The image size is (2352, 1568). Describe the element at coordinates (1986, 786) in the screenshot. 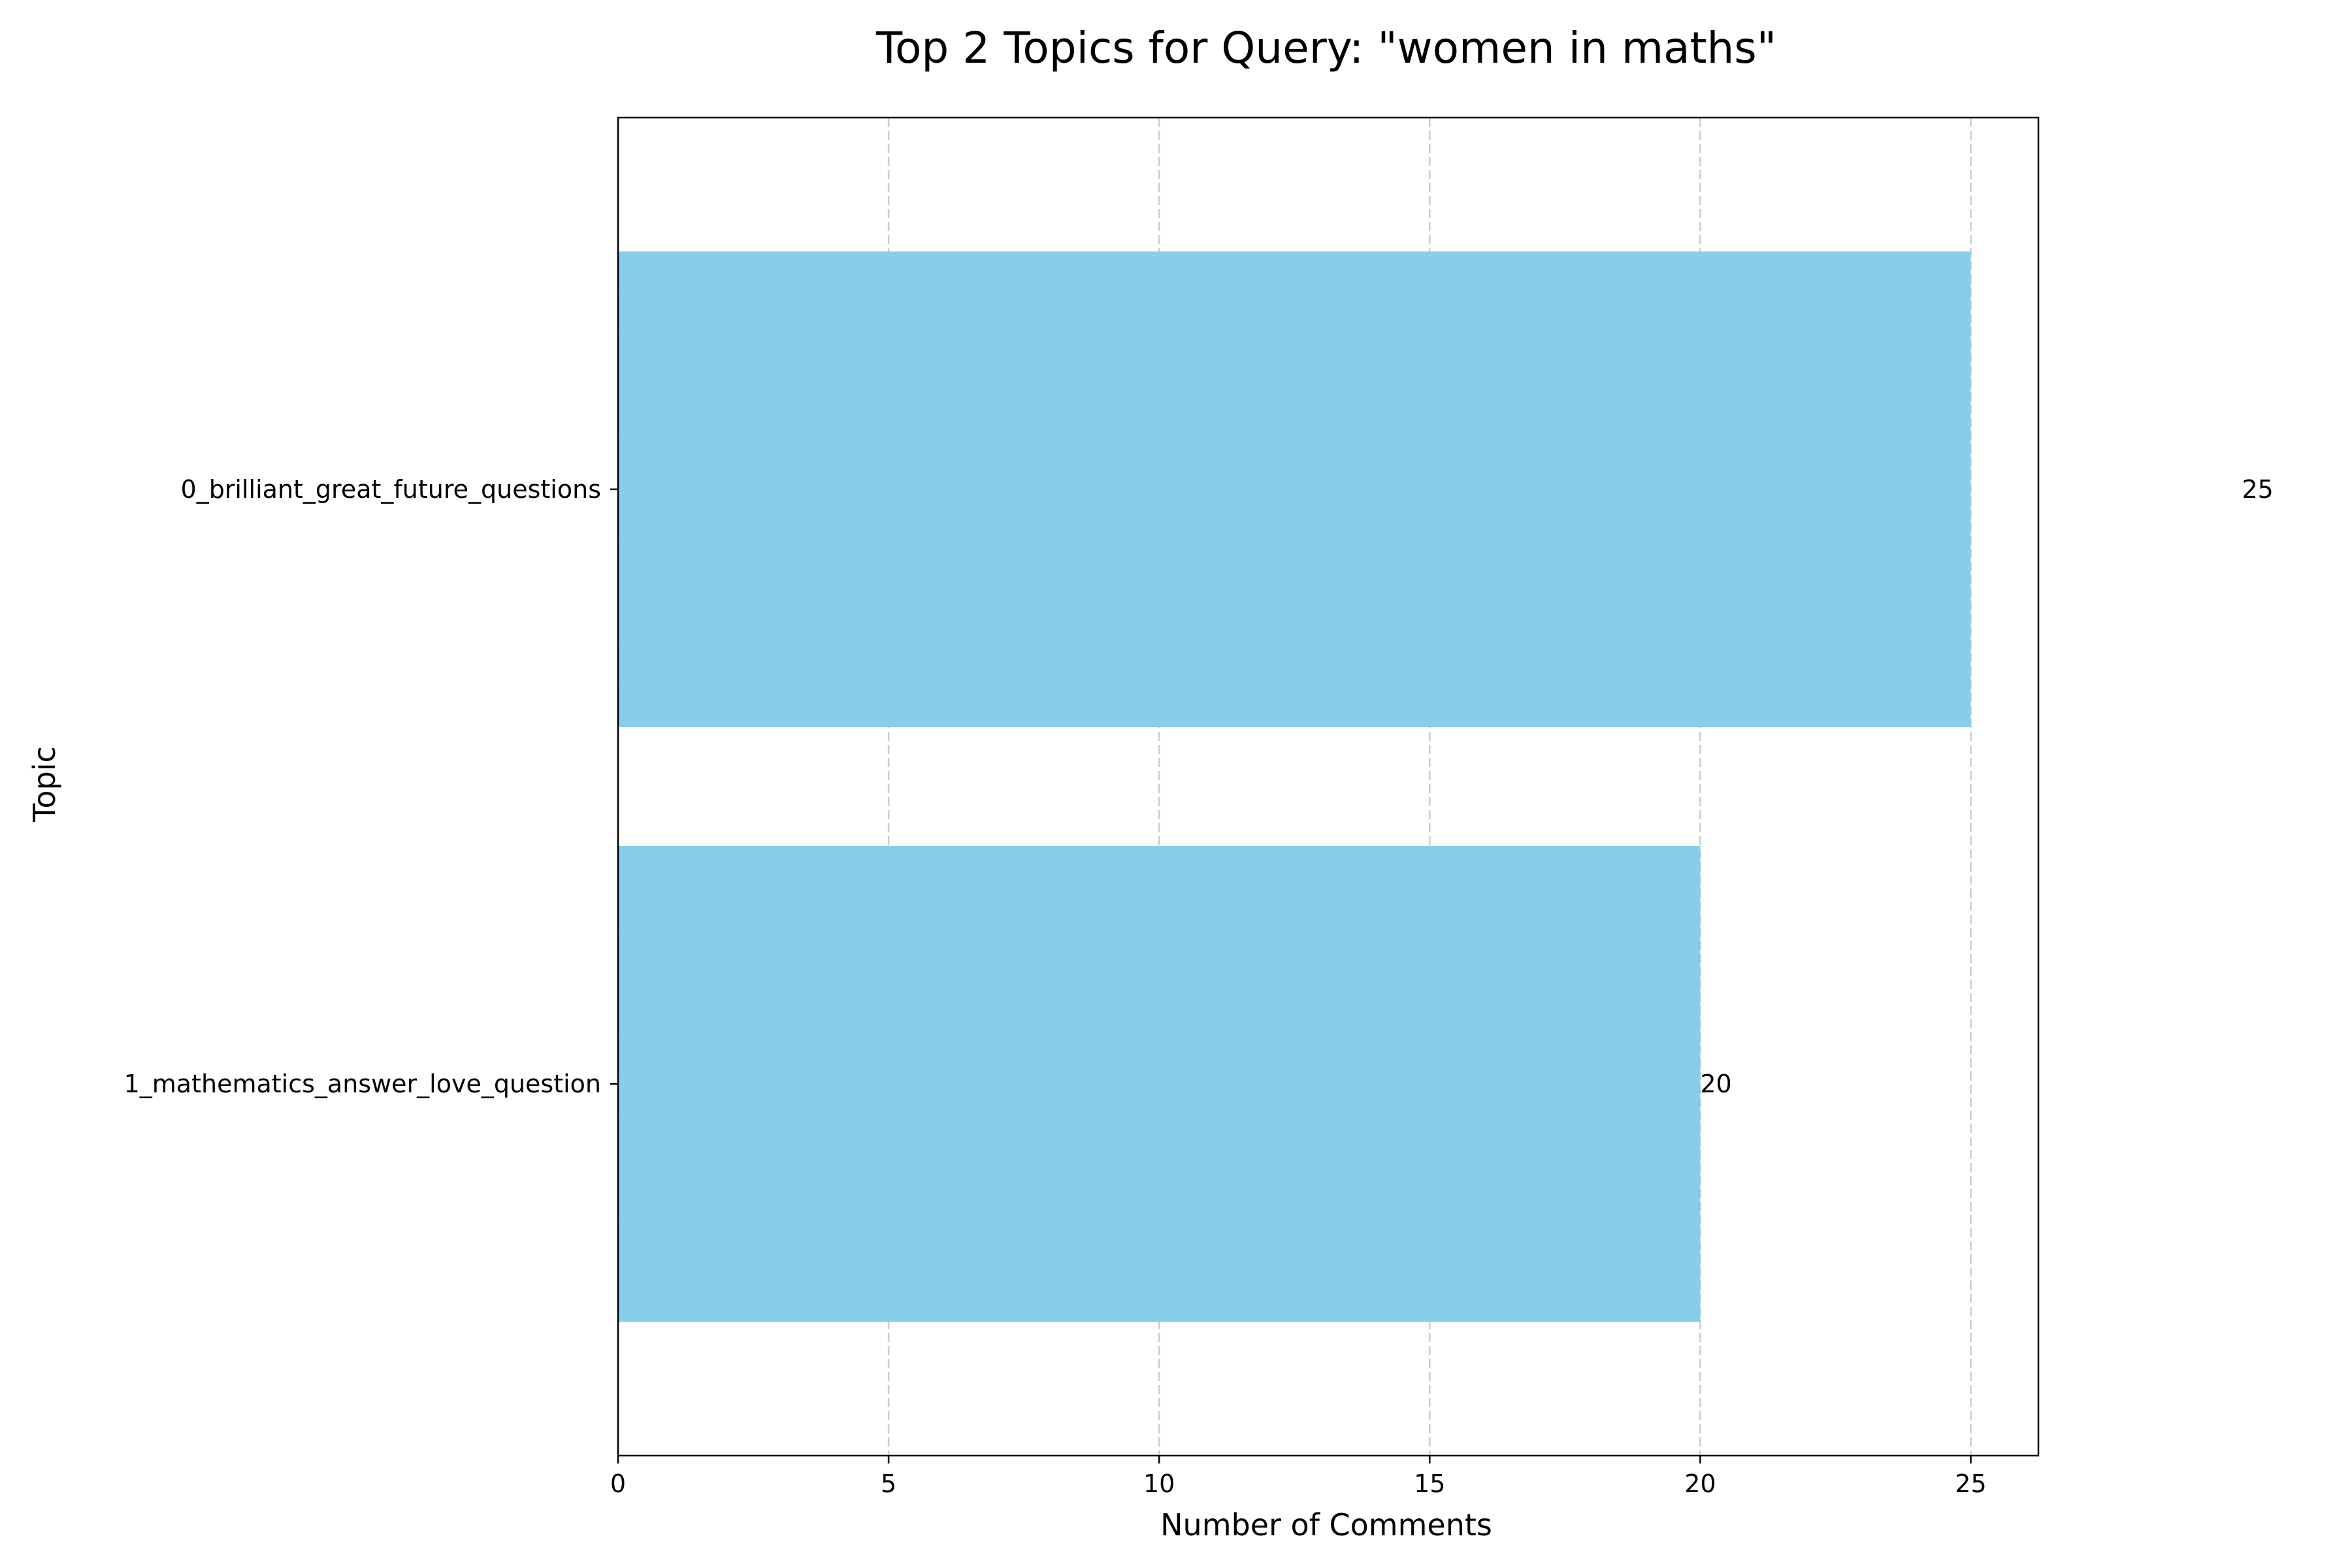

I see `data-labels: 25 20` at that location.